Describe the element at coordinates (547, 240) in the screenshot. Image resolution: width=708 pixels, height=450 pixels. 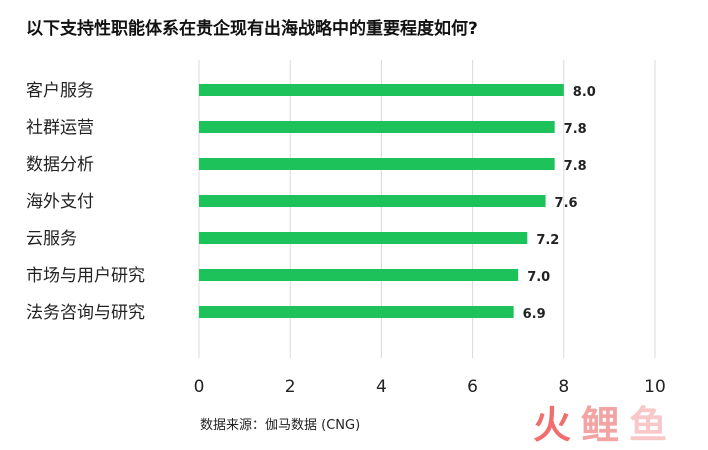
I see `value-label: 7.2` at that location.